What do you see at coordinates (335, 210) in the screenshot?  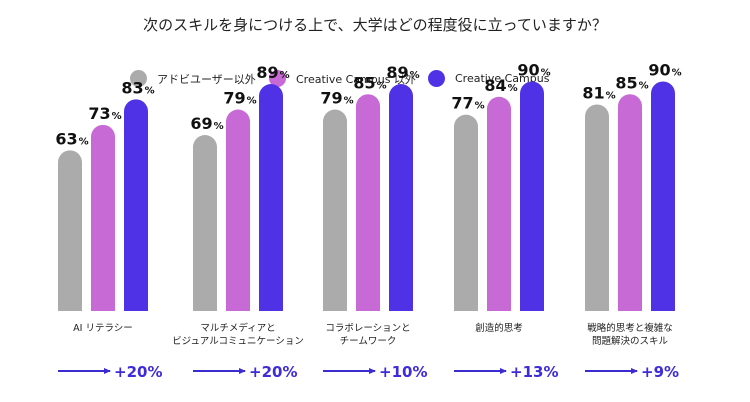 I see `bar-group-3-non-adobe` at bounding box center [335, 210].